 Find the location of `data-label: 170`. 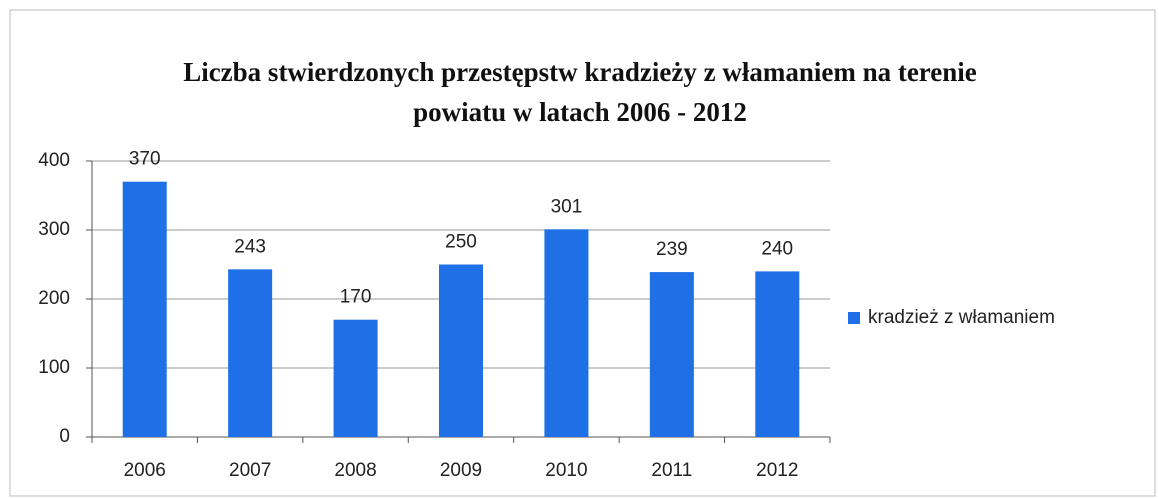

data-label: 170 is located at coordinates (356, 297).